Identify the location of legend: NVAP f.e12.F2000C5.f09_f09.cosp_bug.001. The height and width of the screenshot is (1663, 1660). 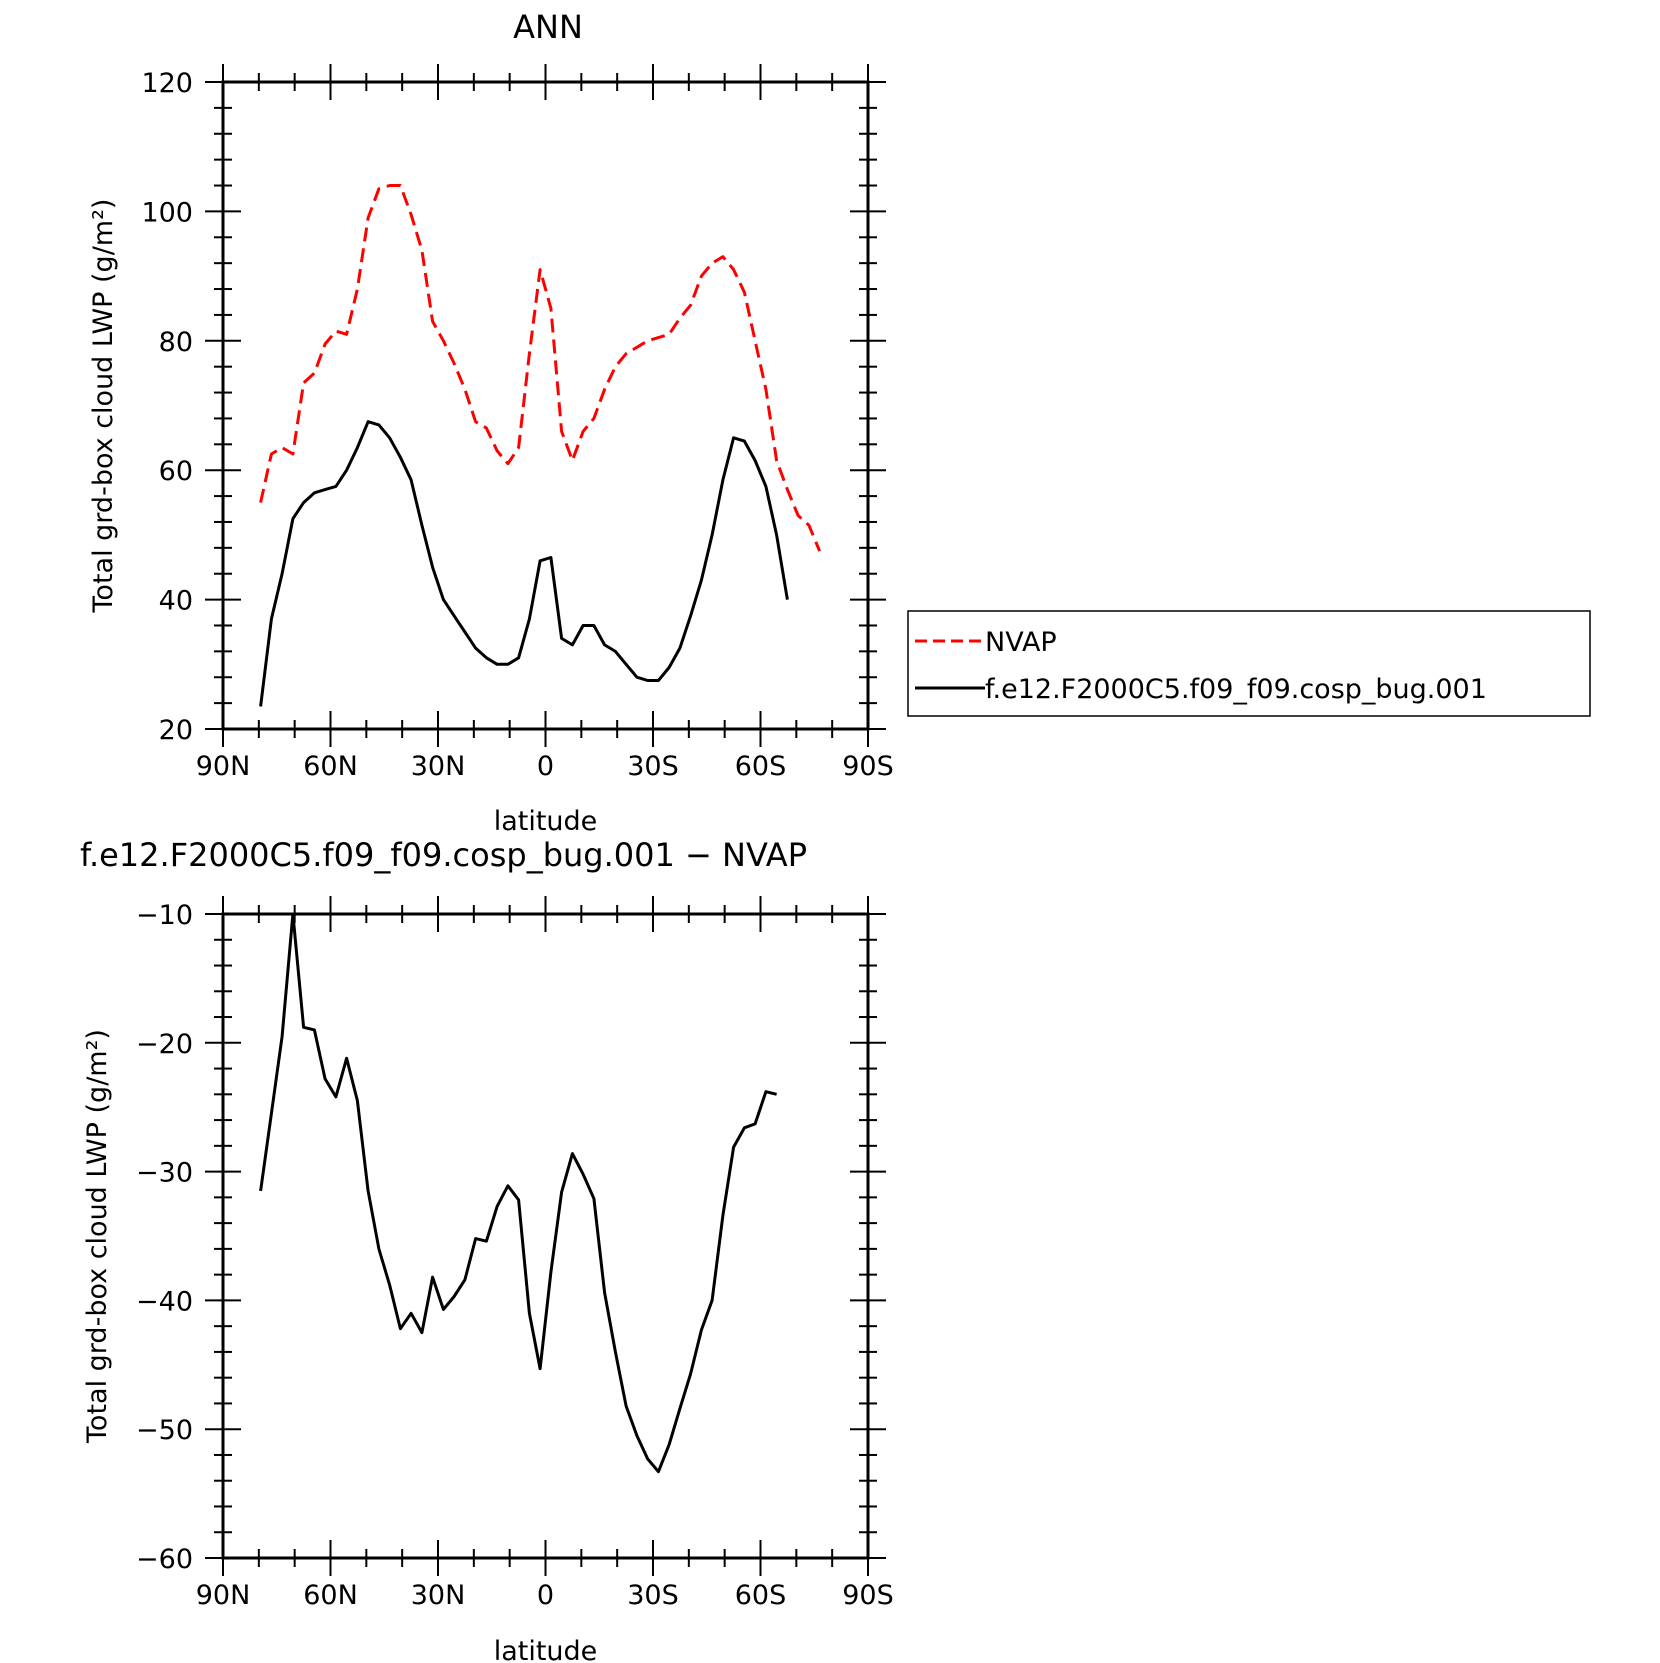
(1249, 663).